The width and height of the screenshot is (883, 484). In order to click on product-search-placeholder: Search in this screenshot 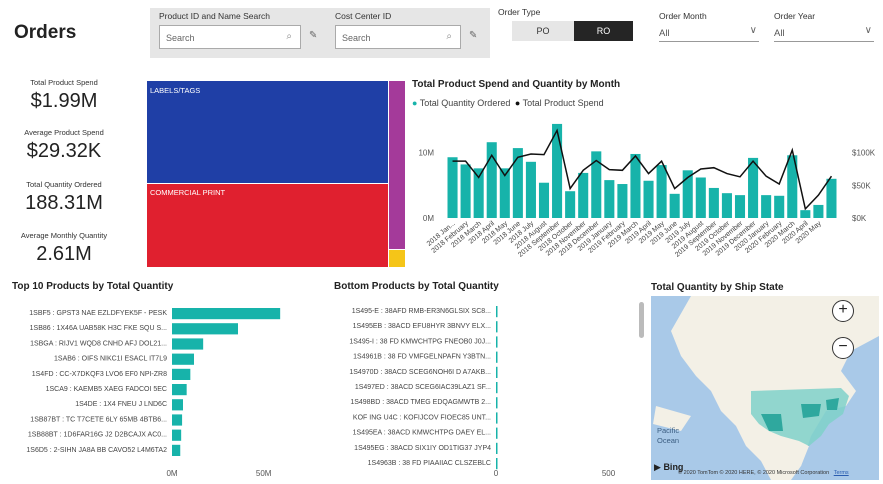, I will do `click(180, 38)`.